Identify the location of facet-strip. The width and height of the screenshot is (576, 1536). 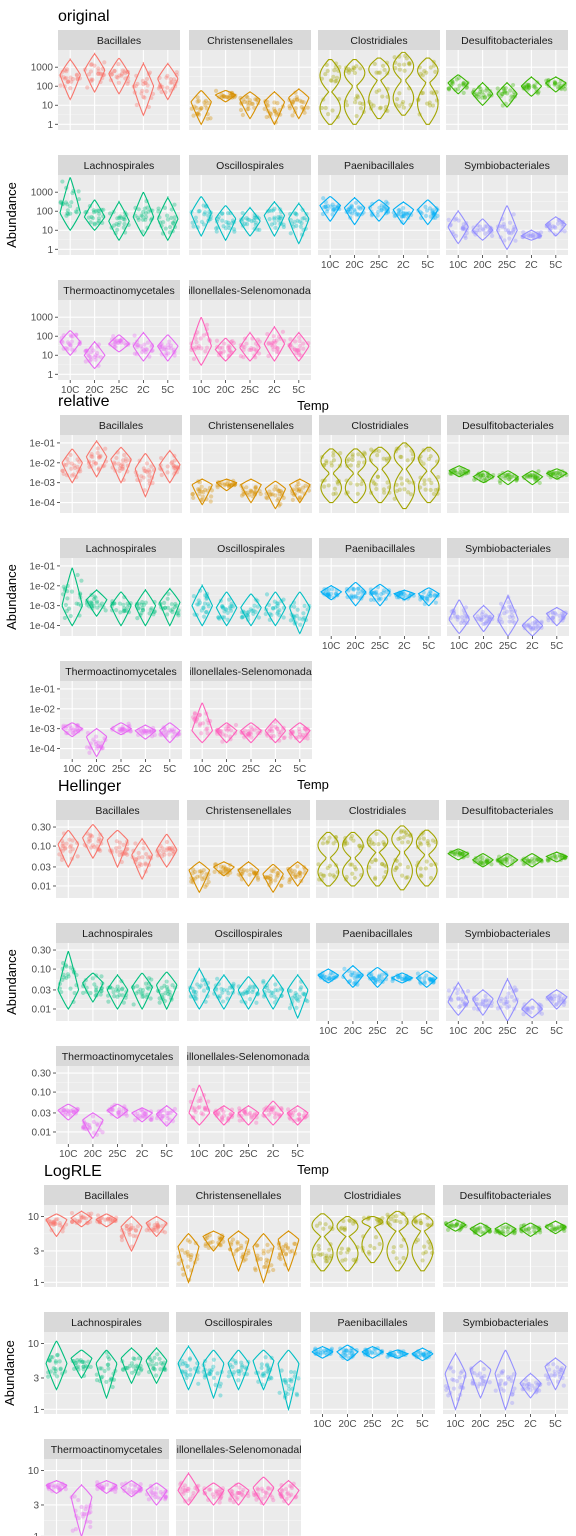
(377, 933).